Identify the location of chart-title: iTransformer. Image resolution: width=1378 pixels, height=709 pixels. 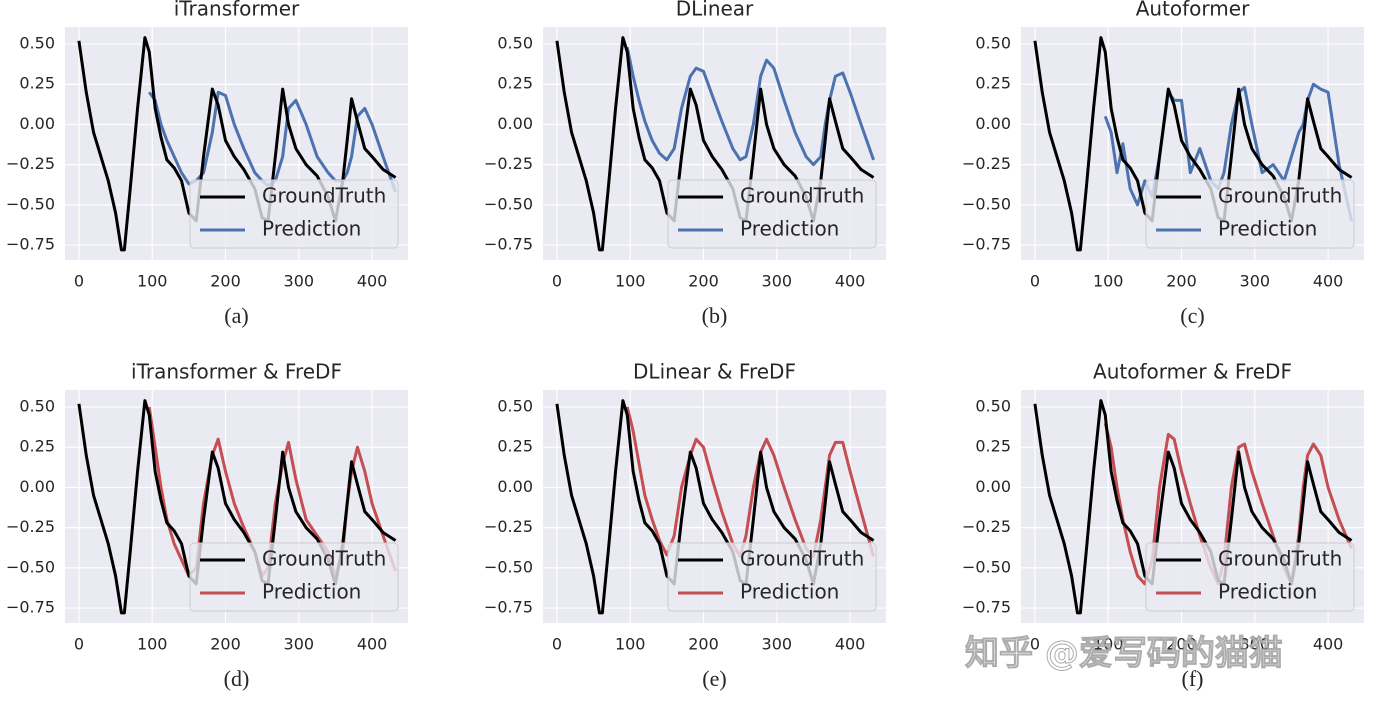
(237, 10).